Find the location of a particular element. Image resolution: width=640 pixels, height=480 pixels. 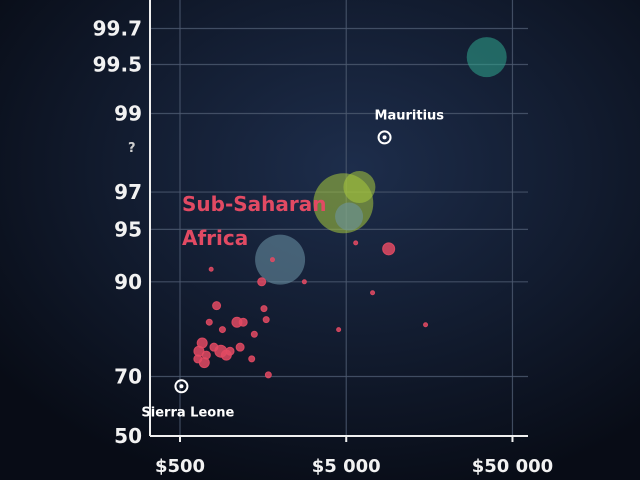

y-tick-label: 95 is located at coordinates (128, 229).